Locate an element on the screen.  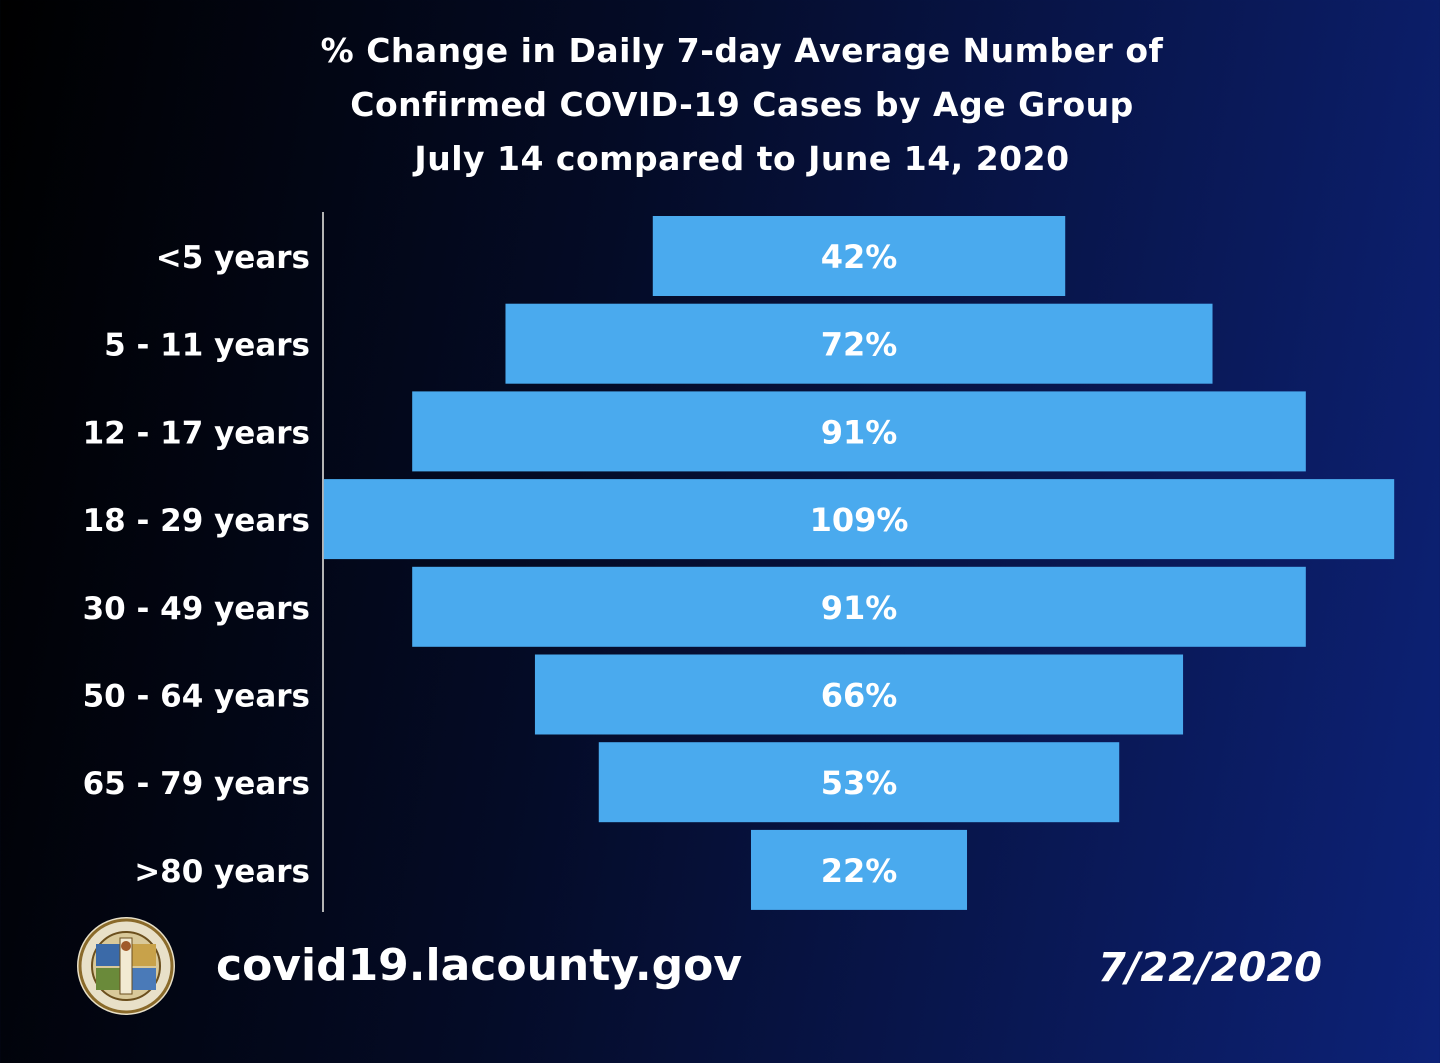
bar-value-label-4: 91% is located at coordinates (859, 608).